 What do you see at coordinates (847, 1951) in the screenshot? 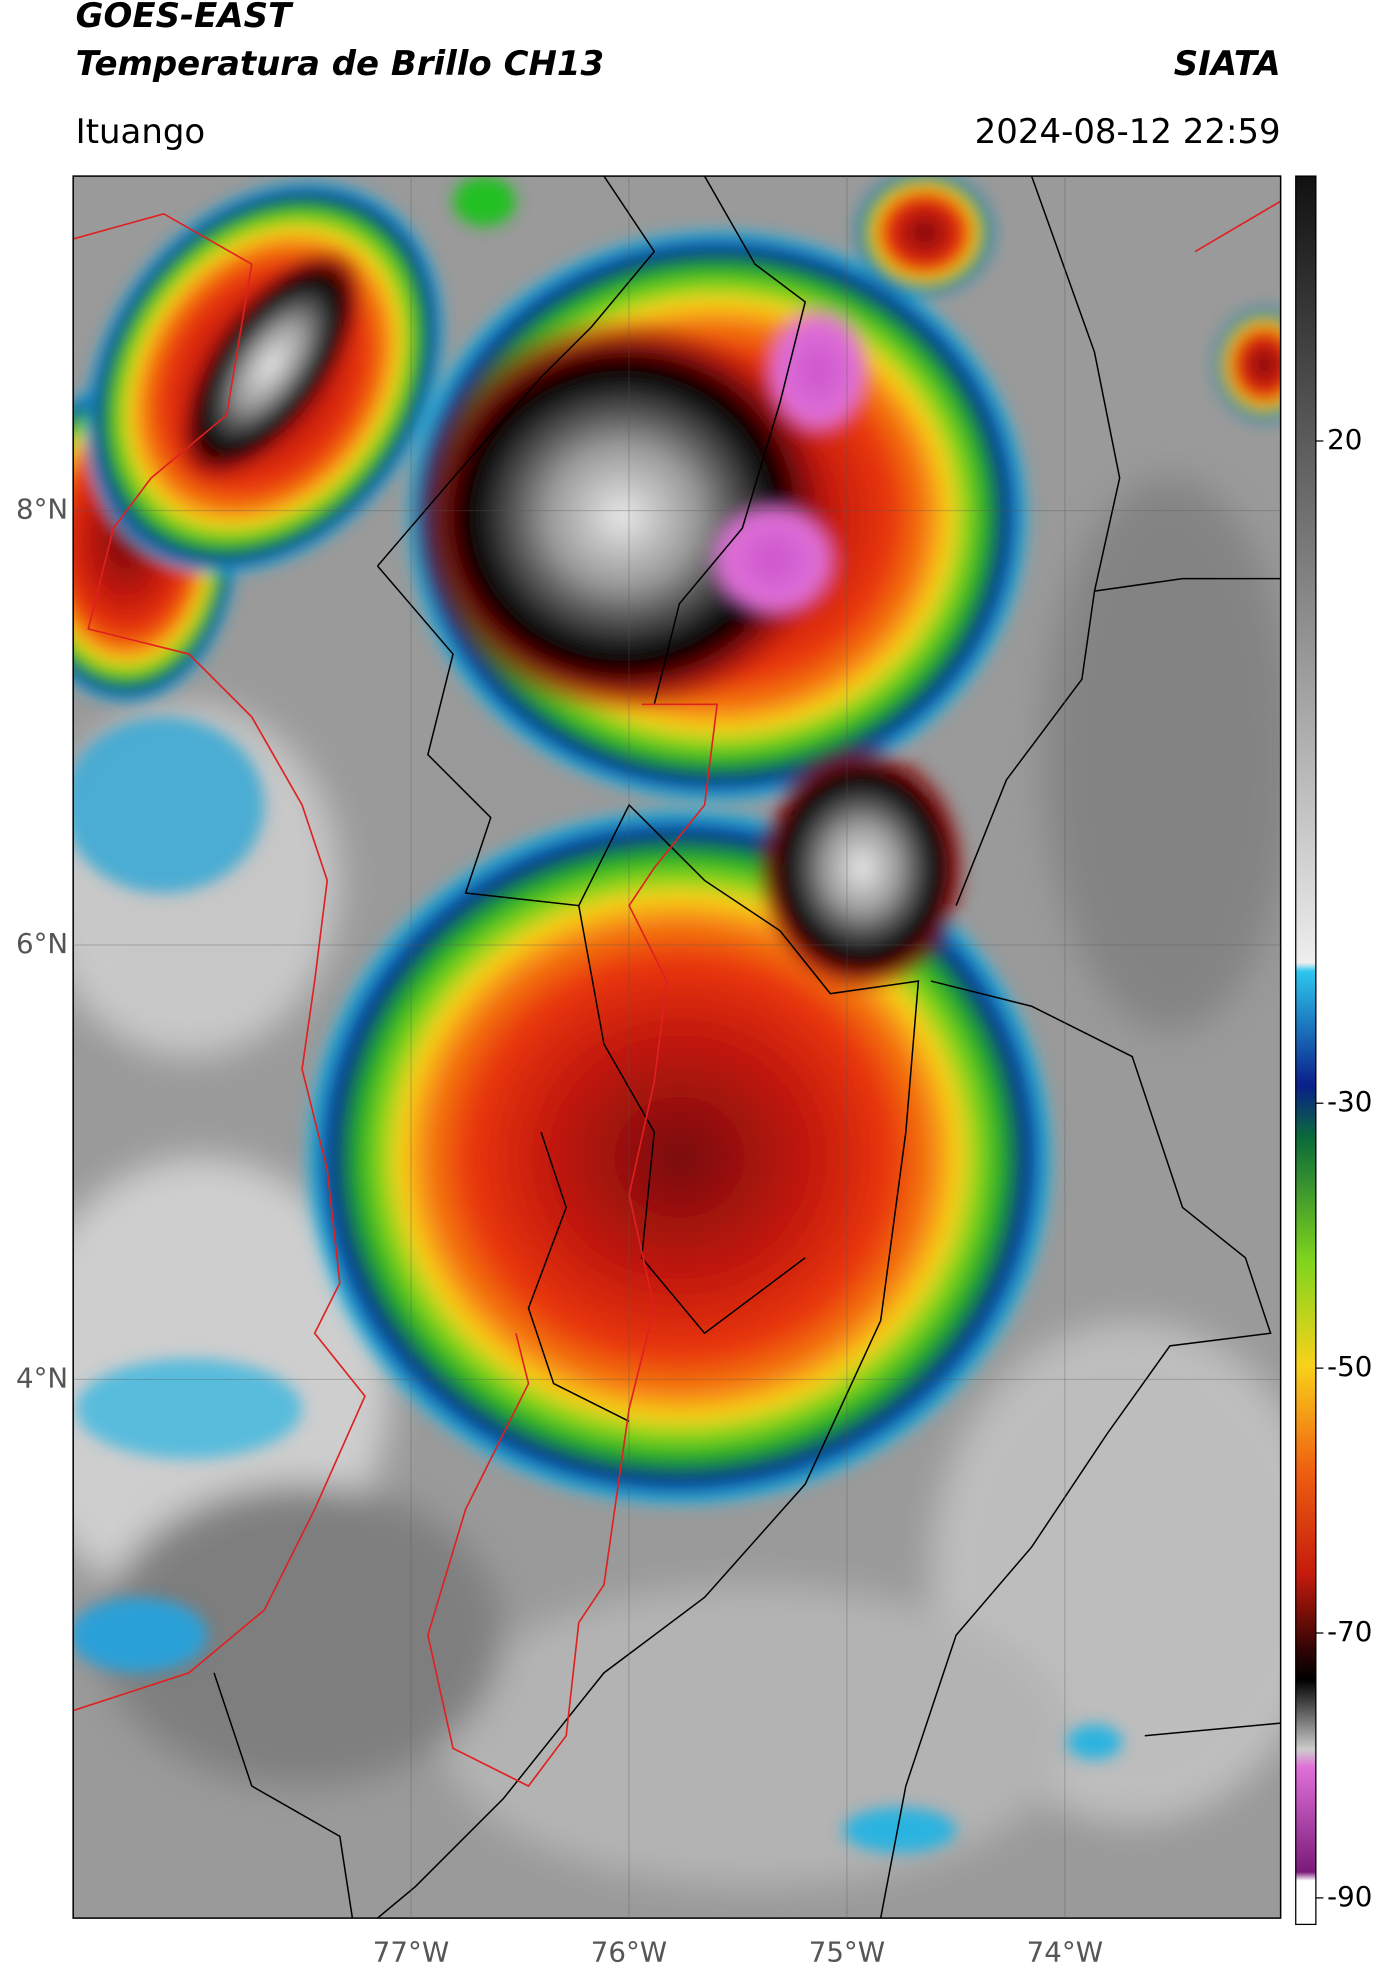
I see `x-tick-label: 75°W` at bounding box center [847, 1951].